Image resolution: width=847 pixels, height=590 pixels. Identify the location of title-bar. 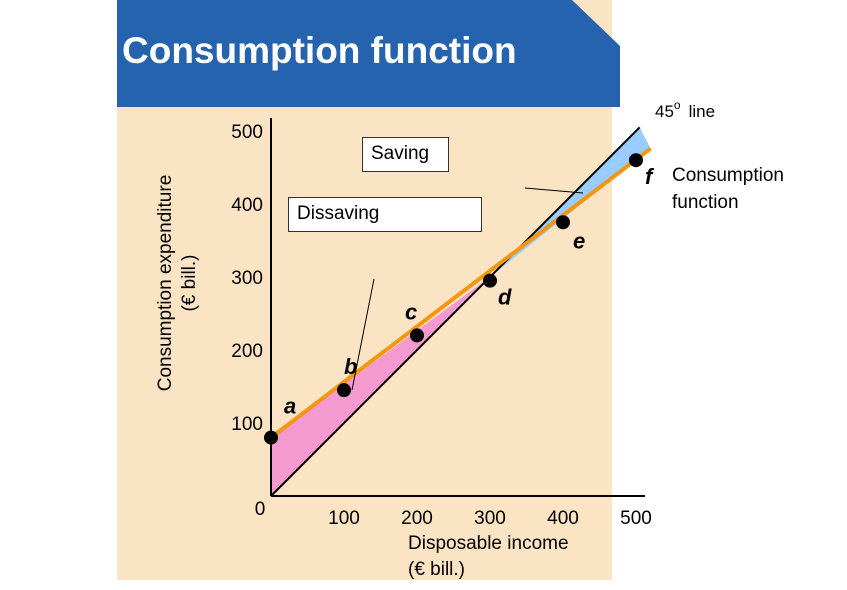
(368, 53).